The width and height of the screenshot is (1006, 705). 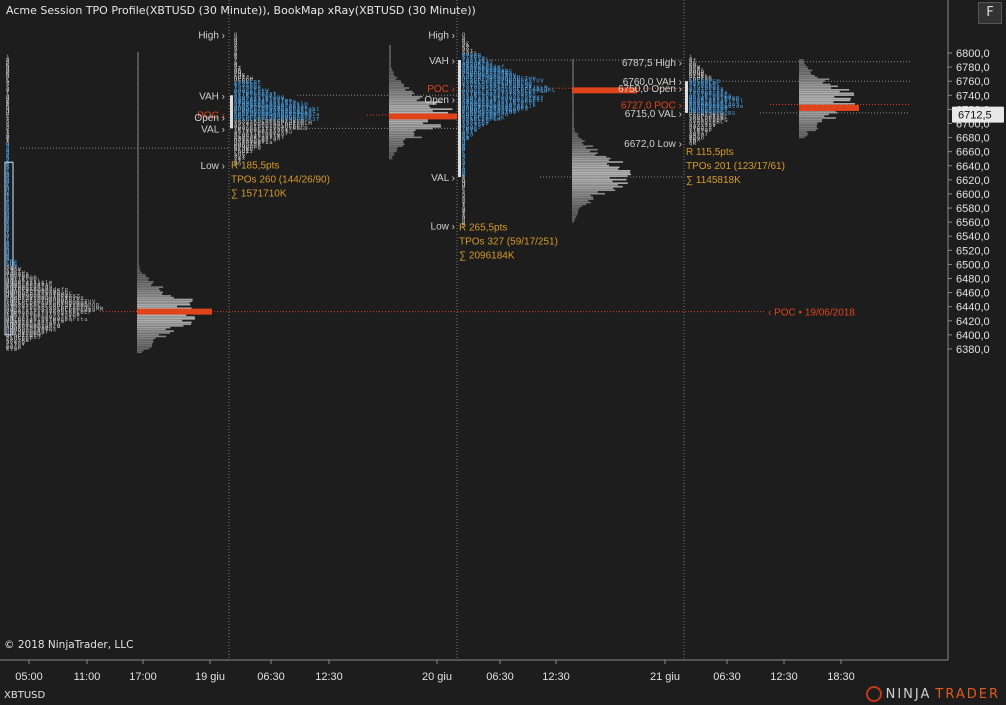 I want to click on tpo-row: WX, so click(x=466, y=140).